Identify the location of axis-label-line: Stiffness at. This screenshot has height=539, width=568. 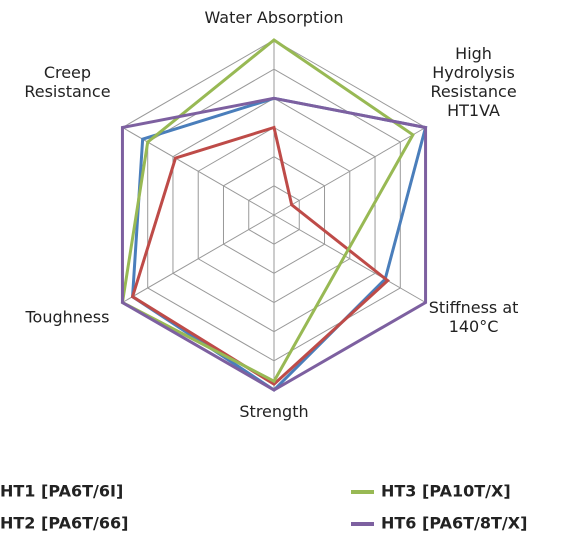
(474, 307).